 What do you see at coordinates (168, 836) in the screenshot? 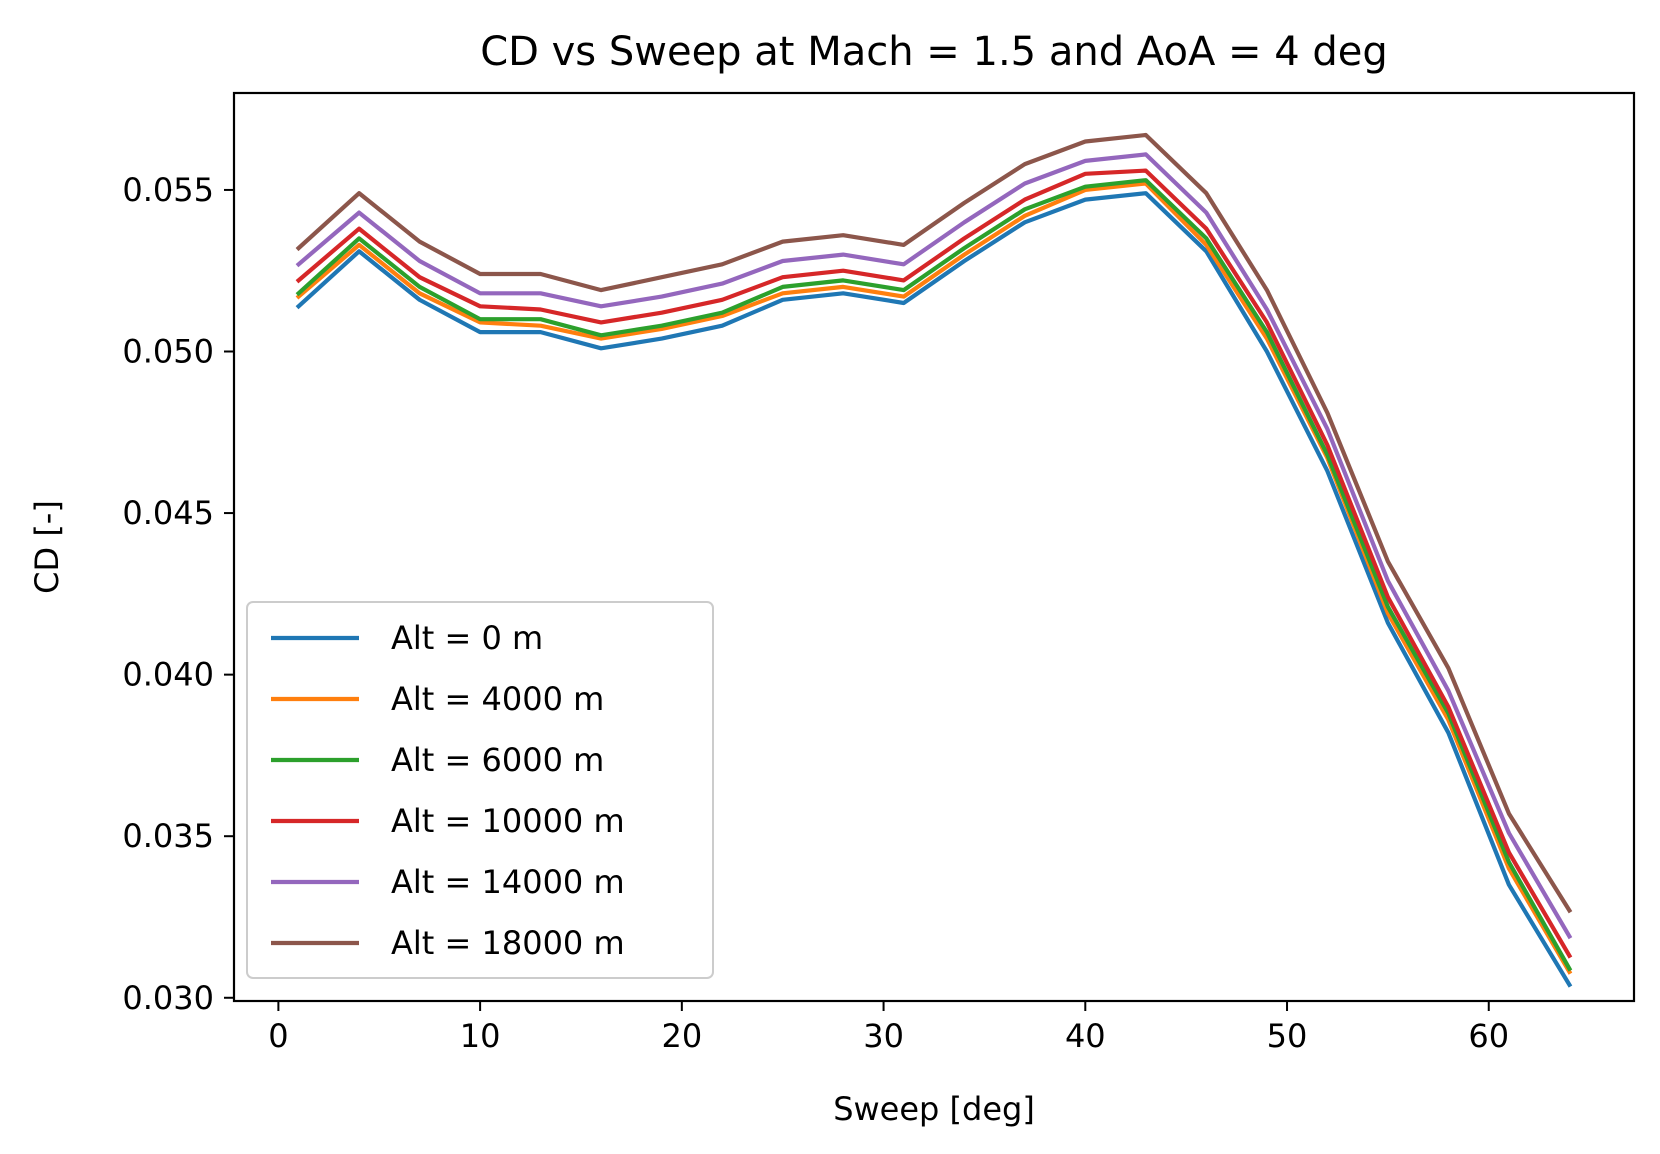
I see `y-tick-label: 0.035` at bounding box center [168, 836].